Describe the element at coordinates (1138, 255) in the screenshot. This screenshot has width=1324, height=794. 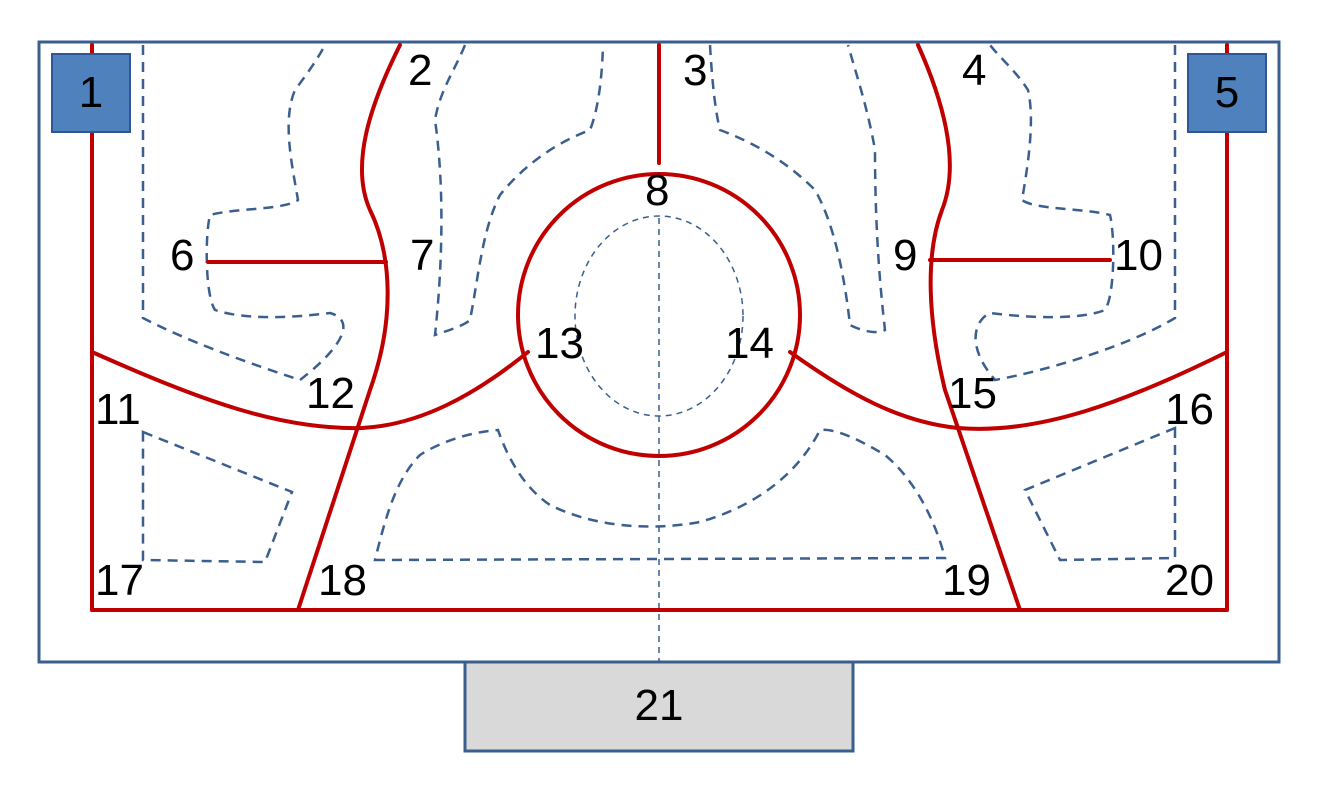
I see `node-label-10: 10` at that location.